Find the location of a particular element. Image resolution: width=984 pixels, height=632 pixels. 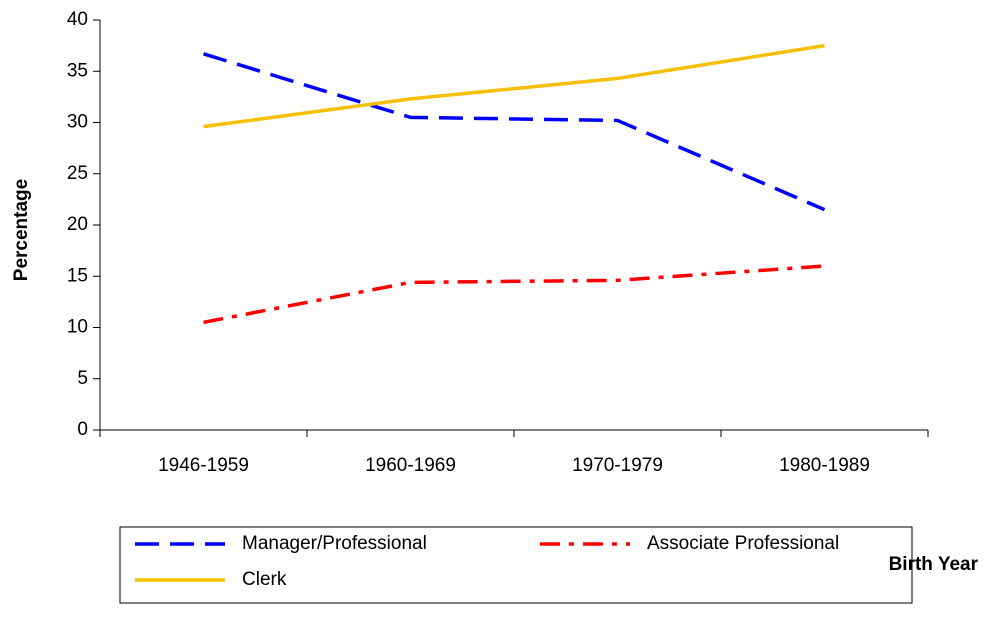

x-tick-label: 1970-1979 is located at coordinates (617, 465).